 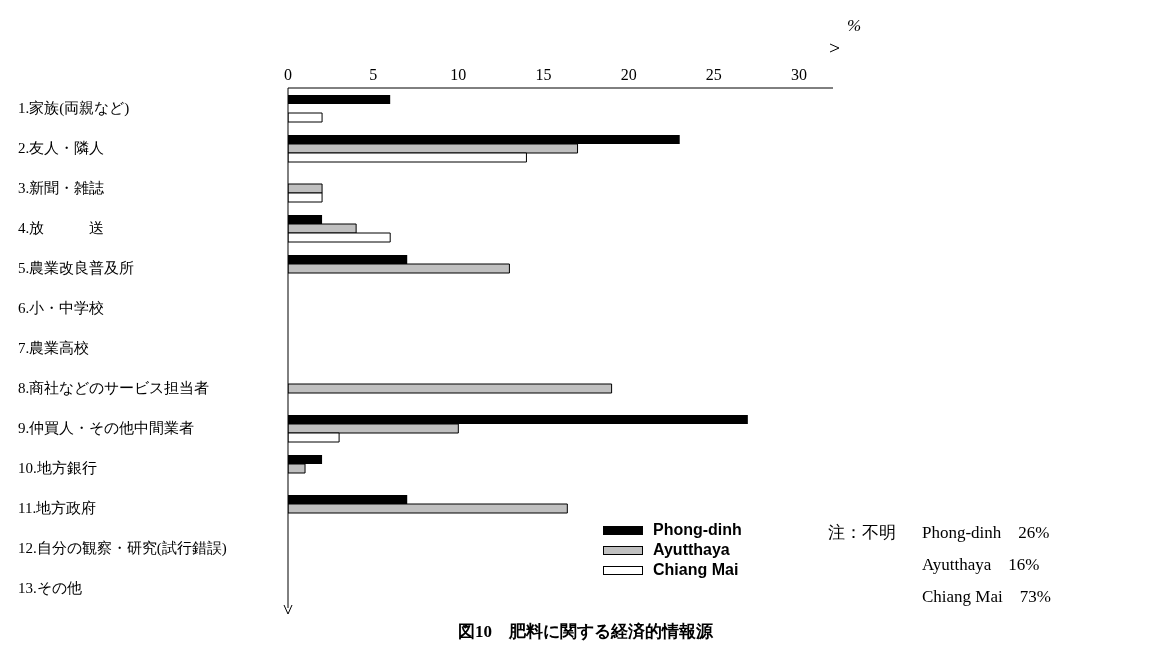 I want to click on text: Phong-dinh 26%, so click(x=986, y=533).